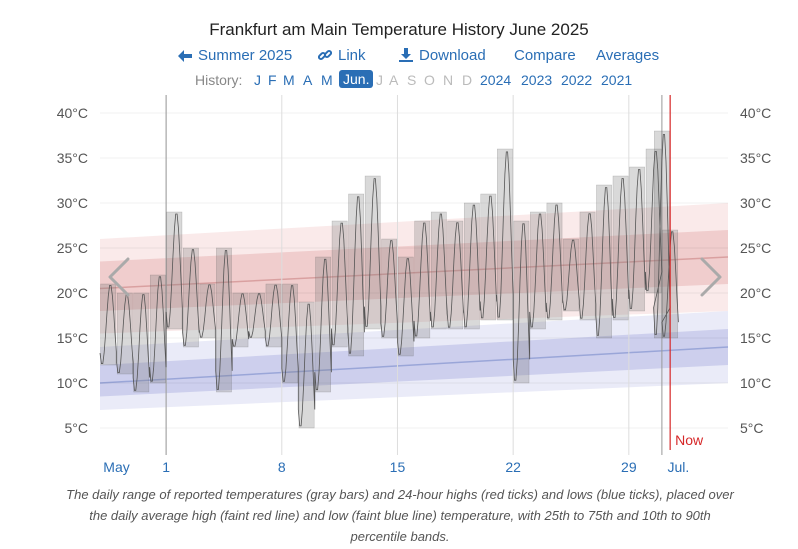 The image size is (798, 549). I want to click on y-tick-label-right: 25°C, so click(755, 248).